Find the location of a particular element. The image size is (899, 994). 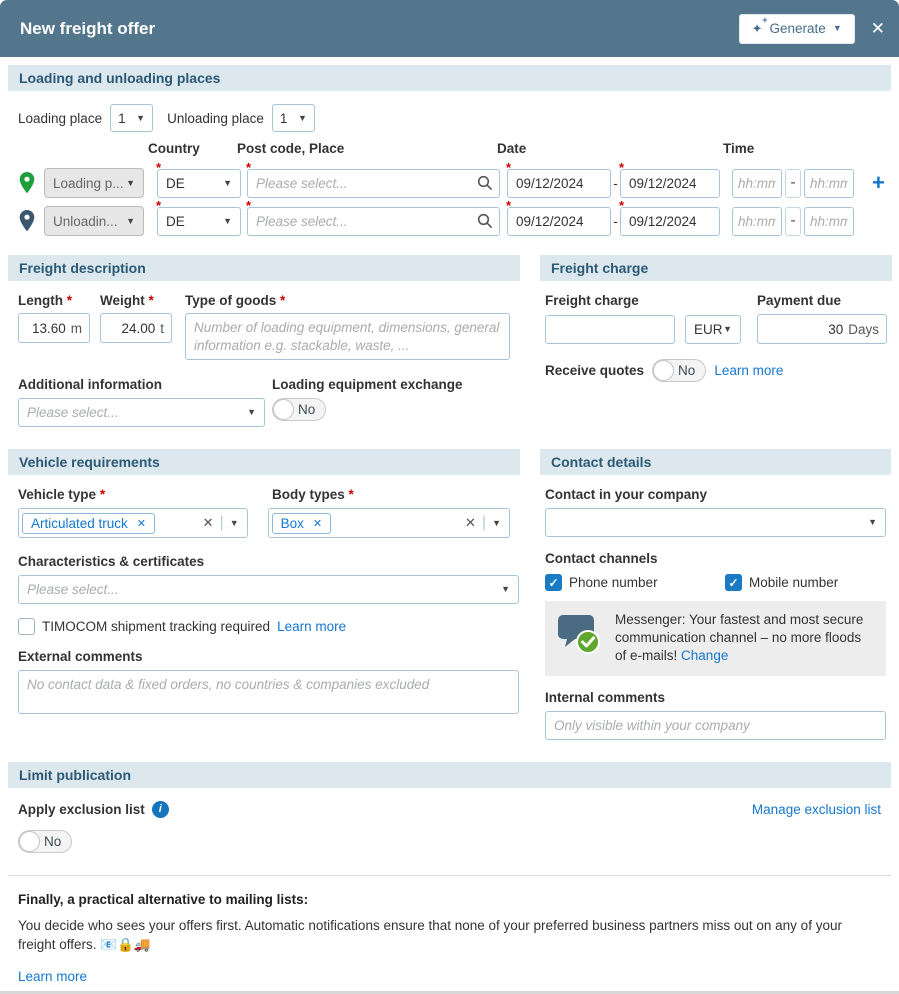

sparkle-icon: ✦ + is located at coordinates (759, 25).